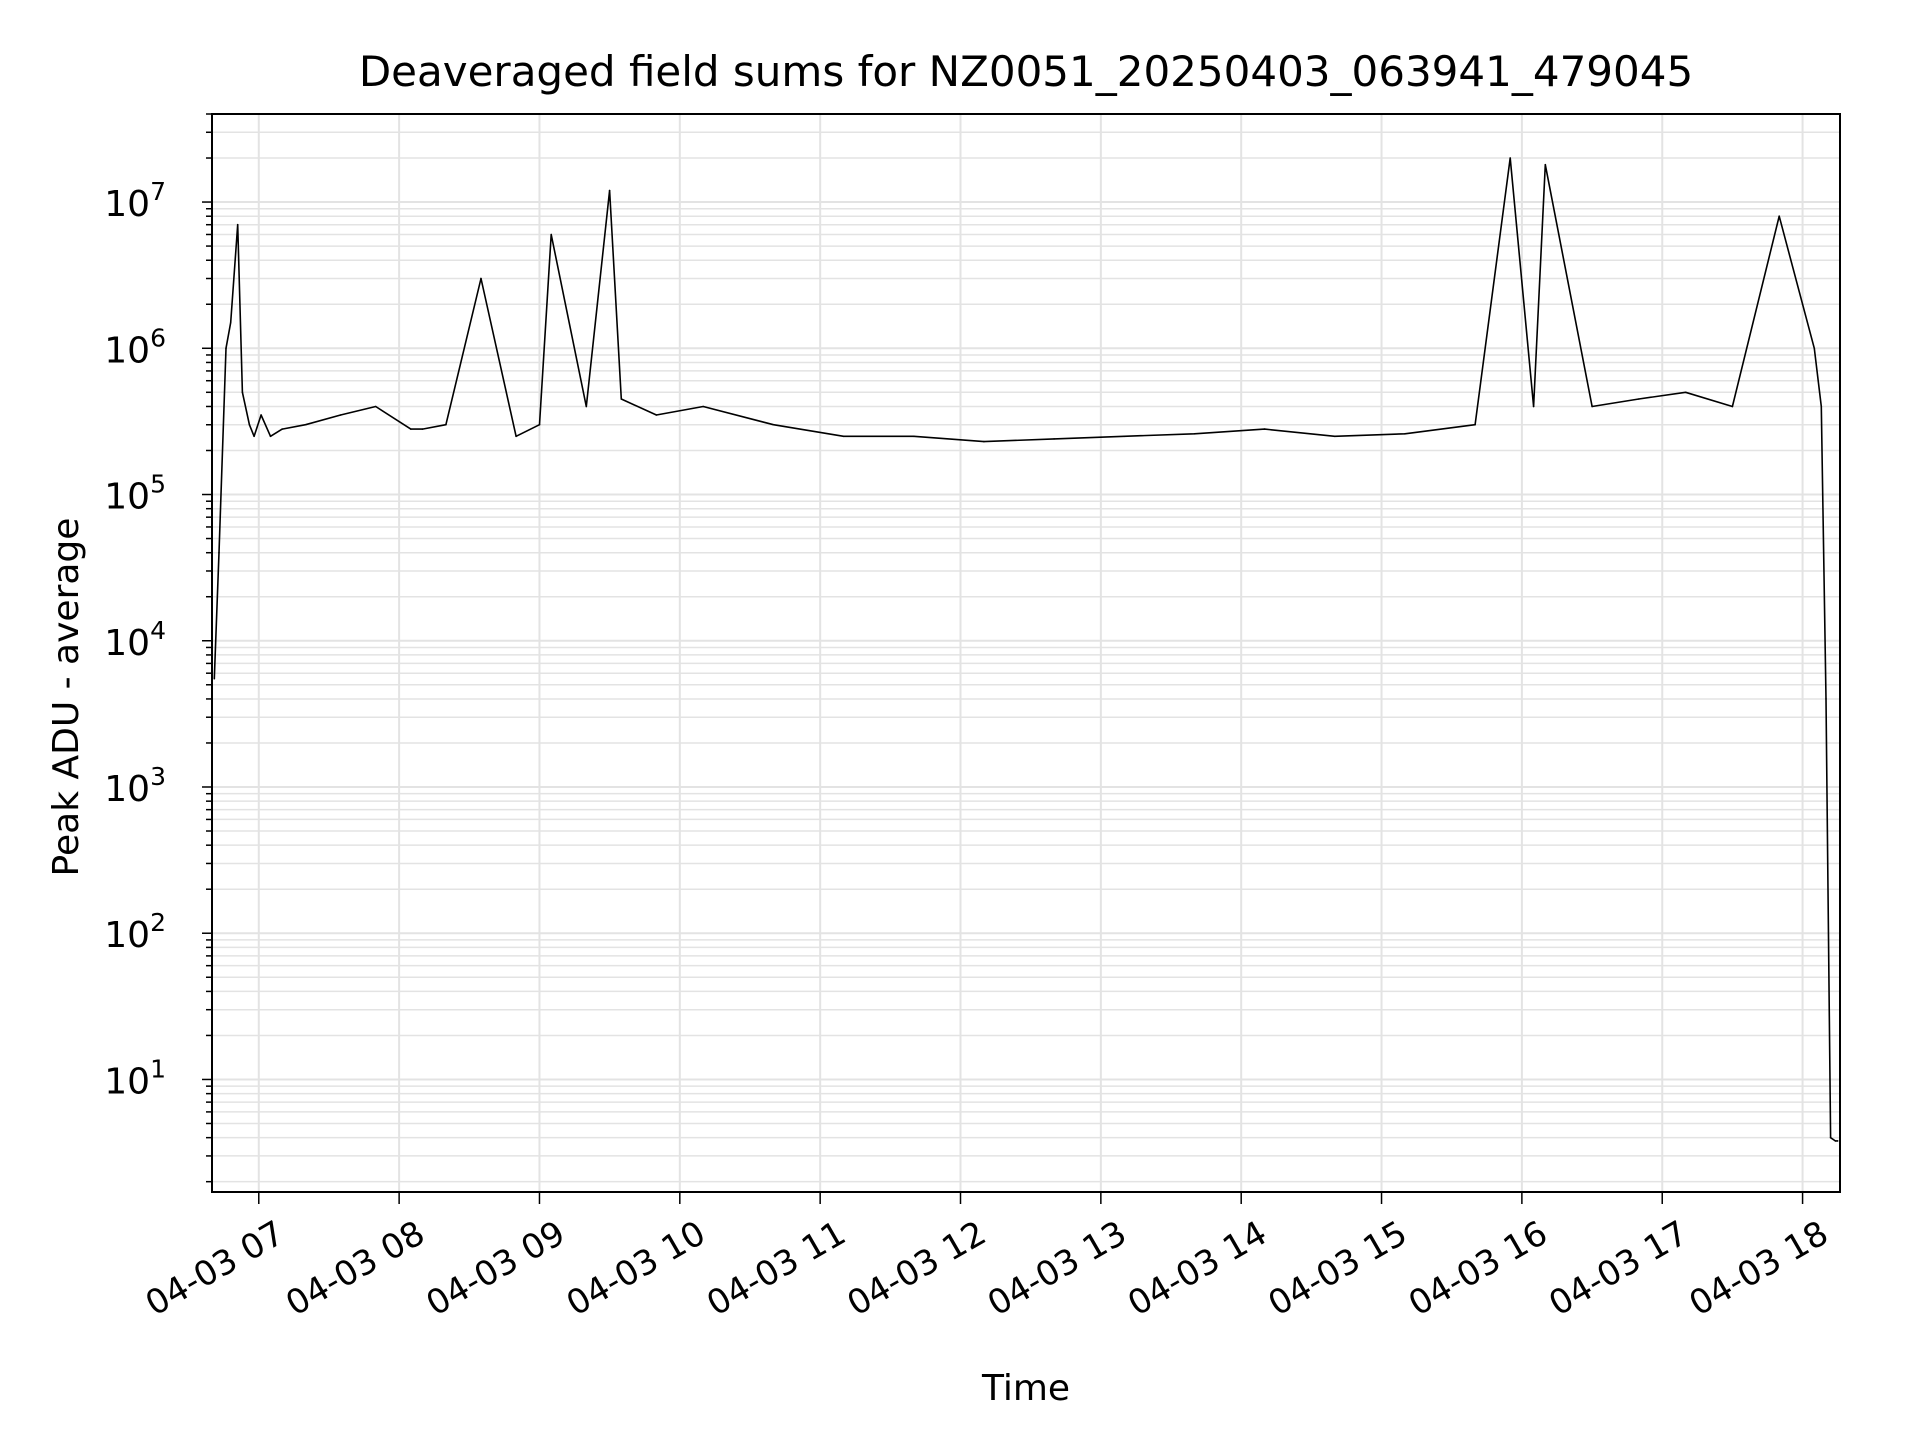 Image resolution: width=1920 pixels, height=1440 pixels. I want to click on y-tick-label: 10³, so click(135, 786).